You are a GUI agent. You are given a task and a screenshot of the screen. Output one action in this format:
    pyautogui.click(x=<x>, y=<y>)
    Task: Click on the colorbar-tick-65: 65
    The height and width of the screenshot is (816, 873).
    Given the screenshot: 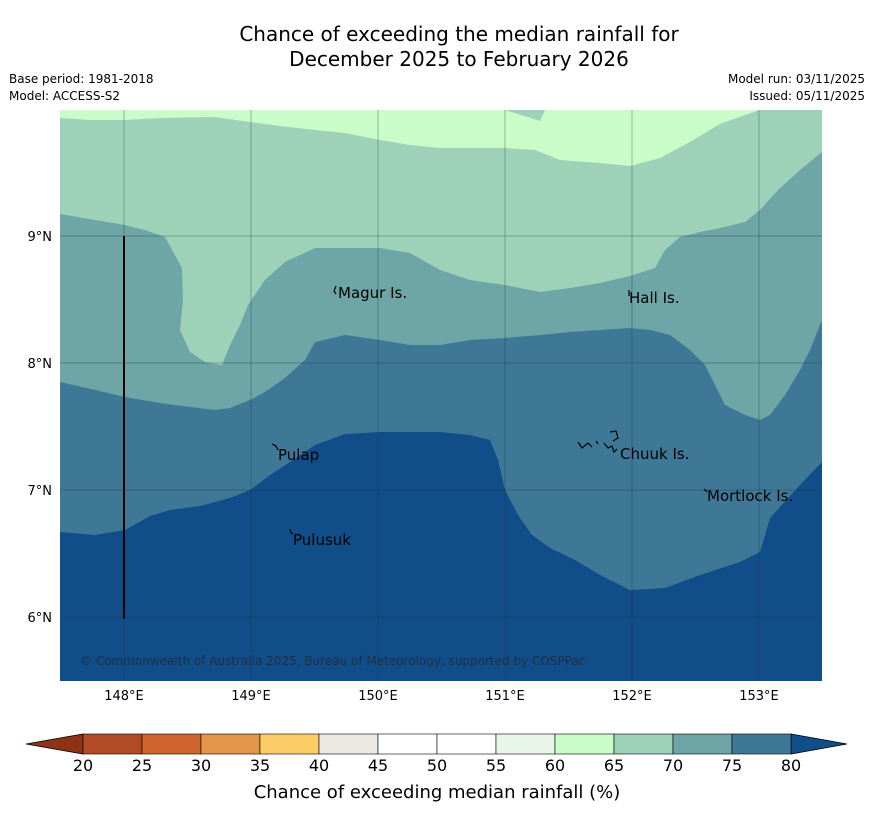 What is the action you would take?
    pyautogui.click(x=614, y=765)
    